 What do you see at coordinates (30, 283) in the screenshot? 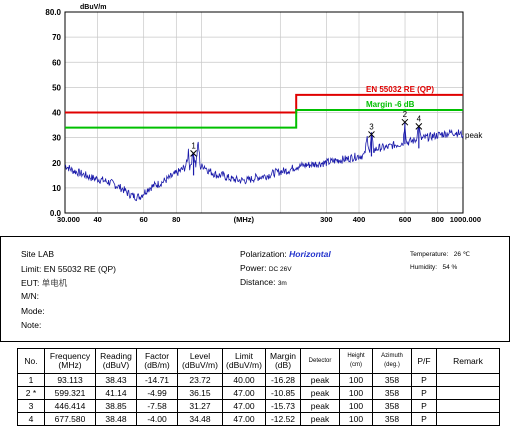
I see `eut-label: EUT:` at bounding box center [30, 283].